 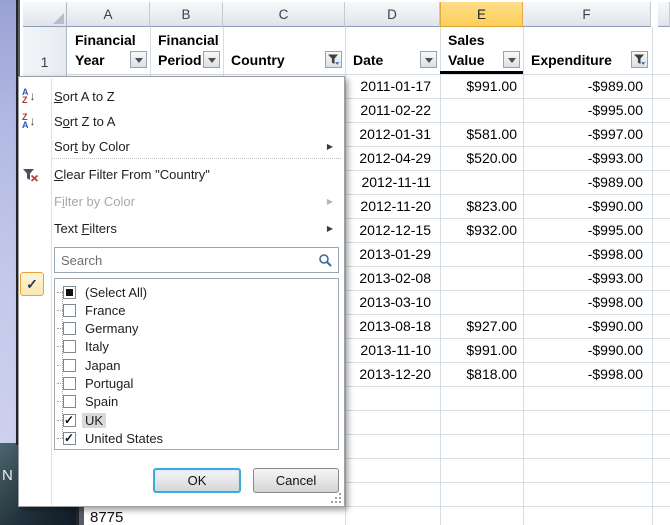 I want to click on field-header-expenditure: Expenditure, so click(x=587, y=50).